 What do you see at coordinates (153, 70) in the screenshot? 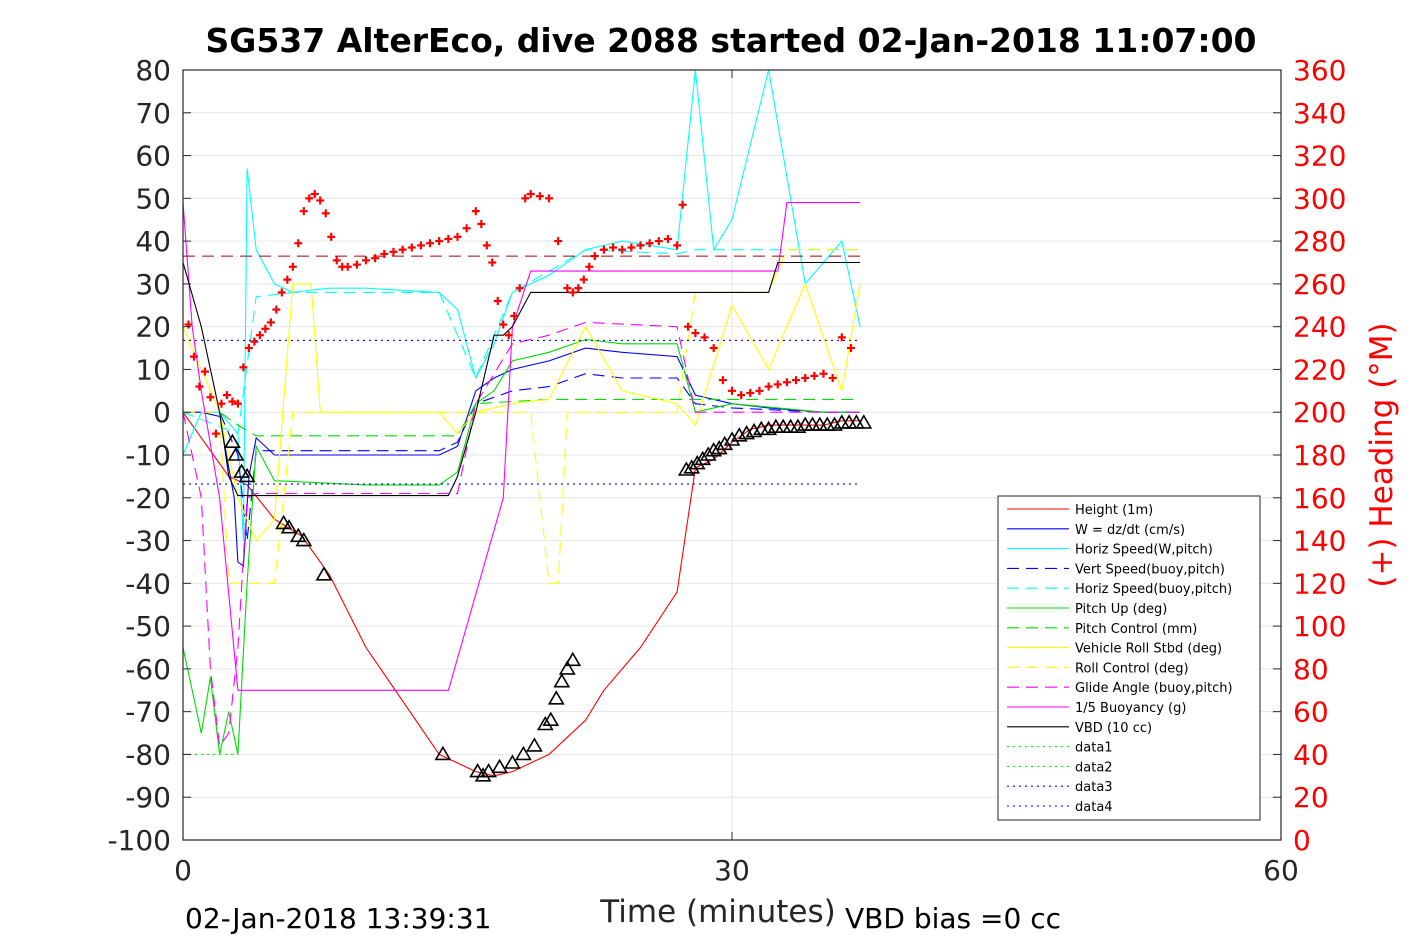
I see `y-tick-label: 80` at bounding box center [153, 70].